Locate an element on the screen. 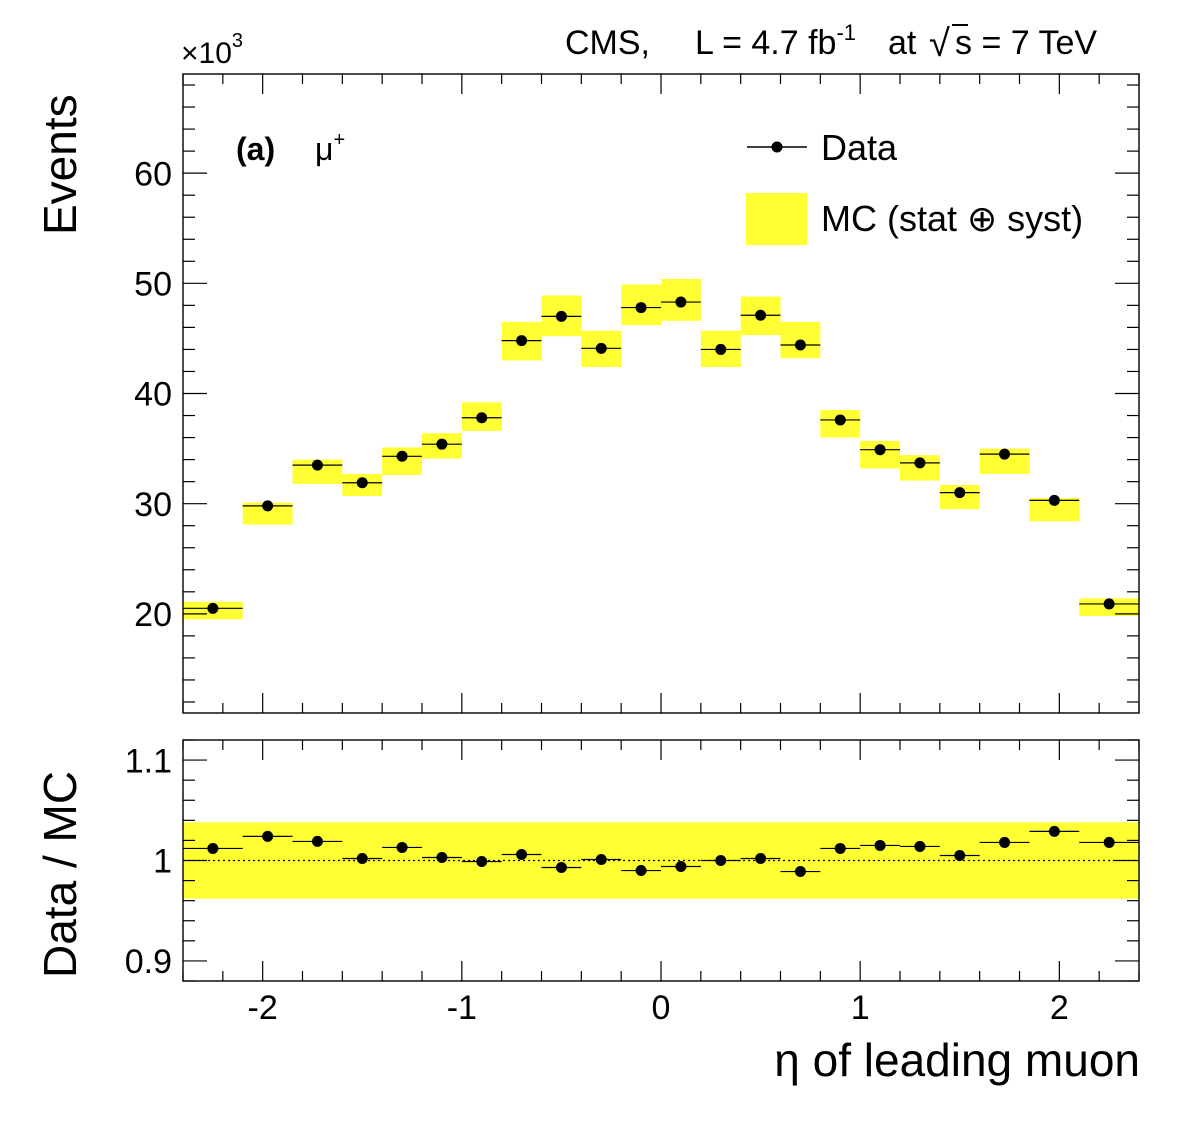 This screenshot has width=1181, height=1133. legend: Data MC (stat ⊕ syst) is located at coordinates (914, 186).